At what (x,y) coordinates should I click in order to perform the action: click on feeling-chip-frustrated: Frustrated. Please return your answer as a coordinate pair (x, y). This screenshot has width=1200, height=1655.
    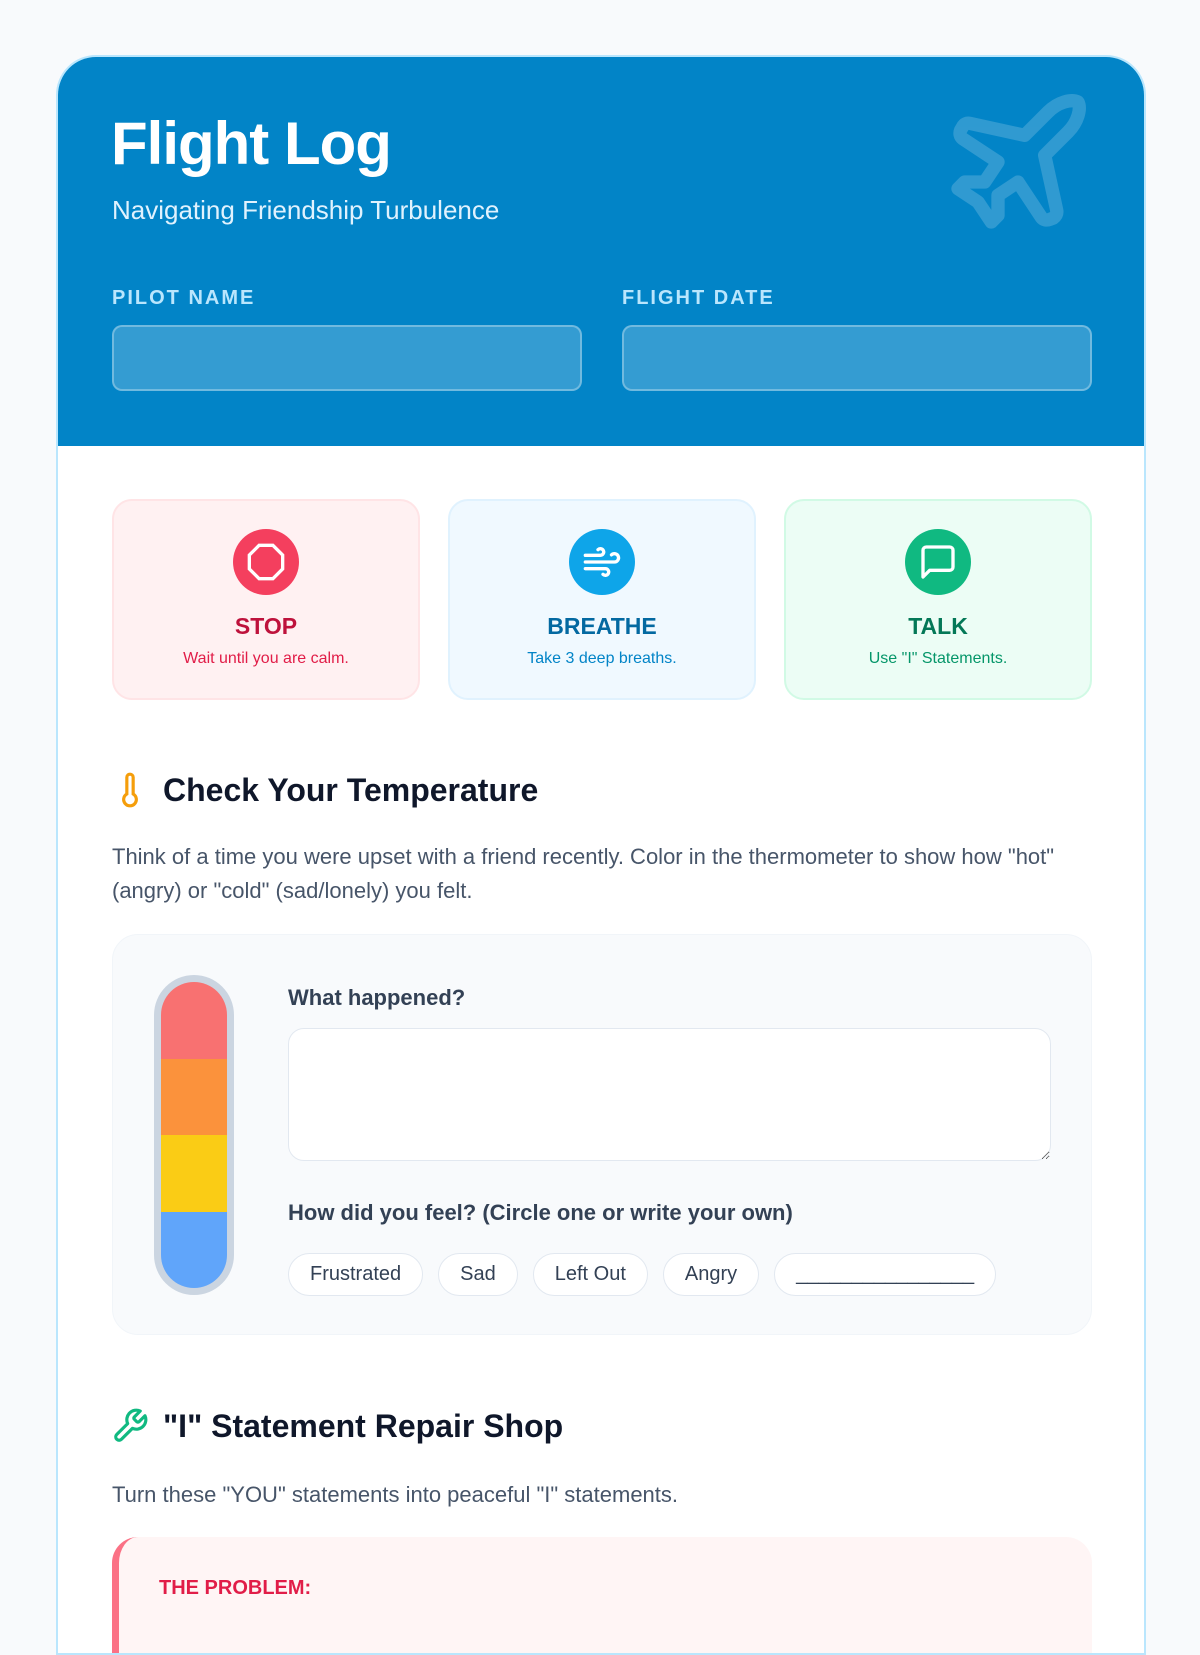
    Looking at the image, I should click on (356, 1274).